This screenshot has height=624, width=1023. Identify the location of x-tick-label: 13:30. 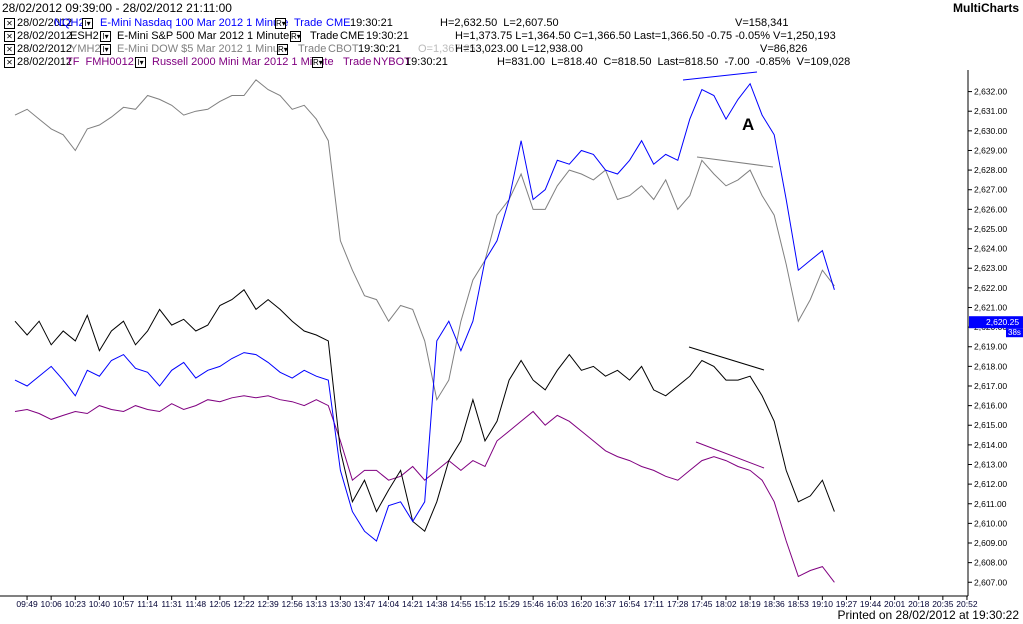
(341, 604).